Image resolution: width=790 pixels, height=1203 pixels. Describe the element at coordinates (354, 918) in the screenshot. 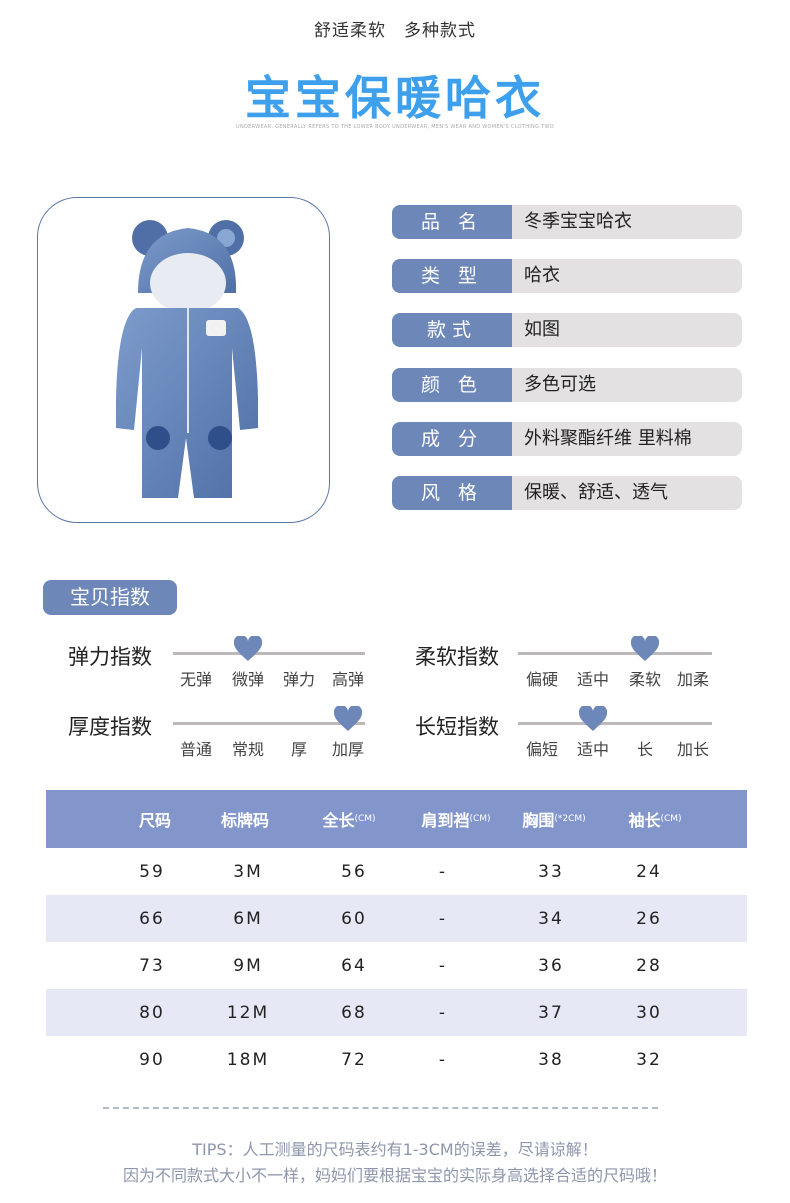

I see `table-cell: 60` at that location.